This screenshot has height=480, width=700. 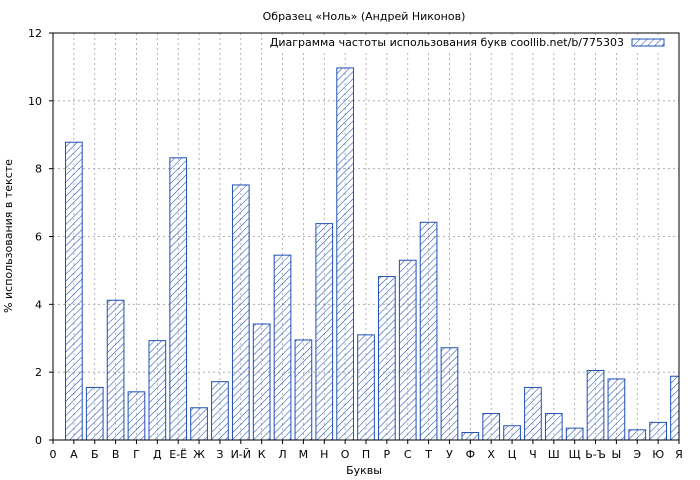 I want to click on x-axis-ticks: 0 А Б В Г Д Е-Ё Ж З И-Й К Л М Н О П Р С Т У Ф Х Ц Ч Ш Щ Ь-Ъ Ы Э Ю Я, so click(x=366, y=450).